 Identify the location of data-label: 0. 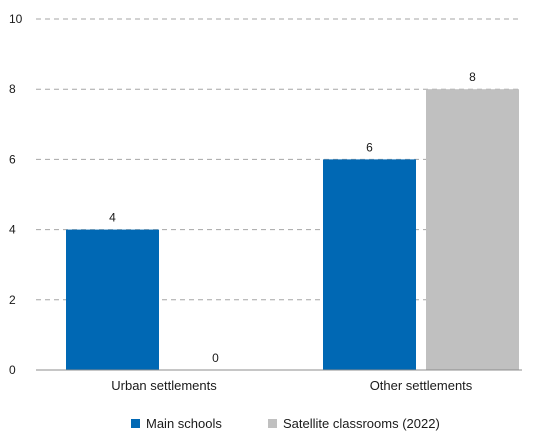
(215, 358).